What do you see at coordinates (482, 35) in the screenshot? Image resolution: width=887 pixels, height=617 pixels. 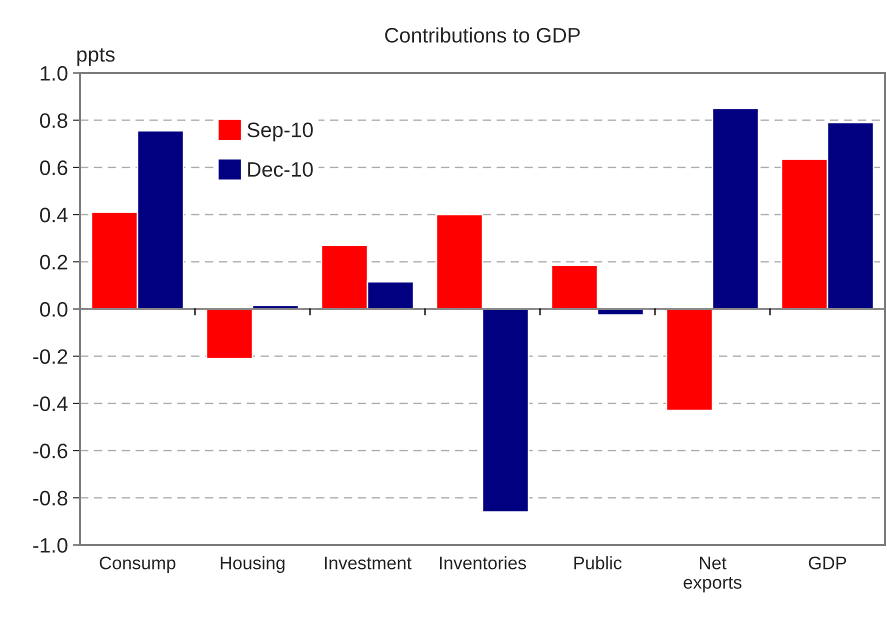 I see `chart-title: Contributions to GDP` at bounding box center [482, 35].